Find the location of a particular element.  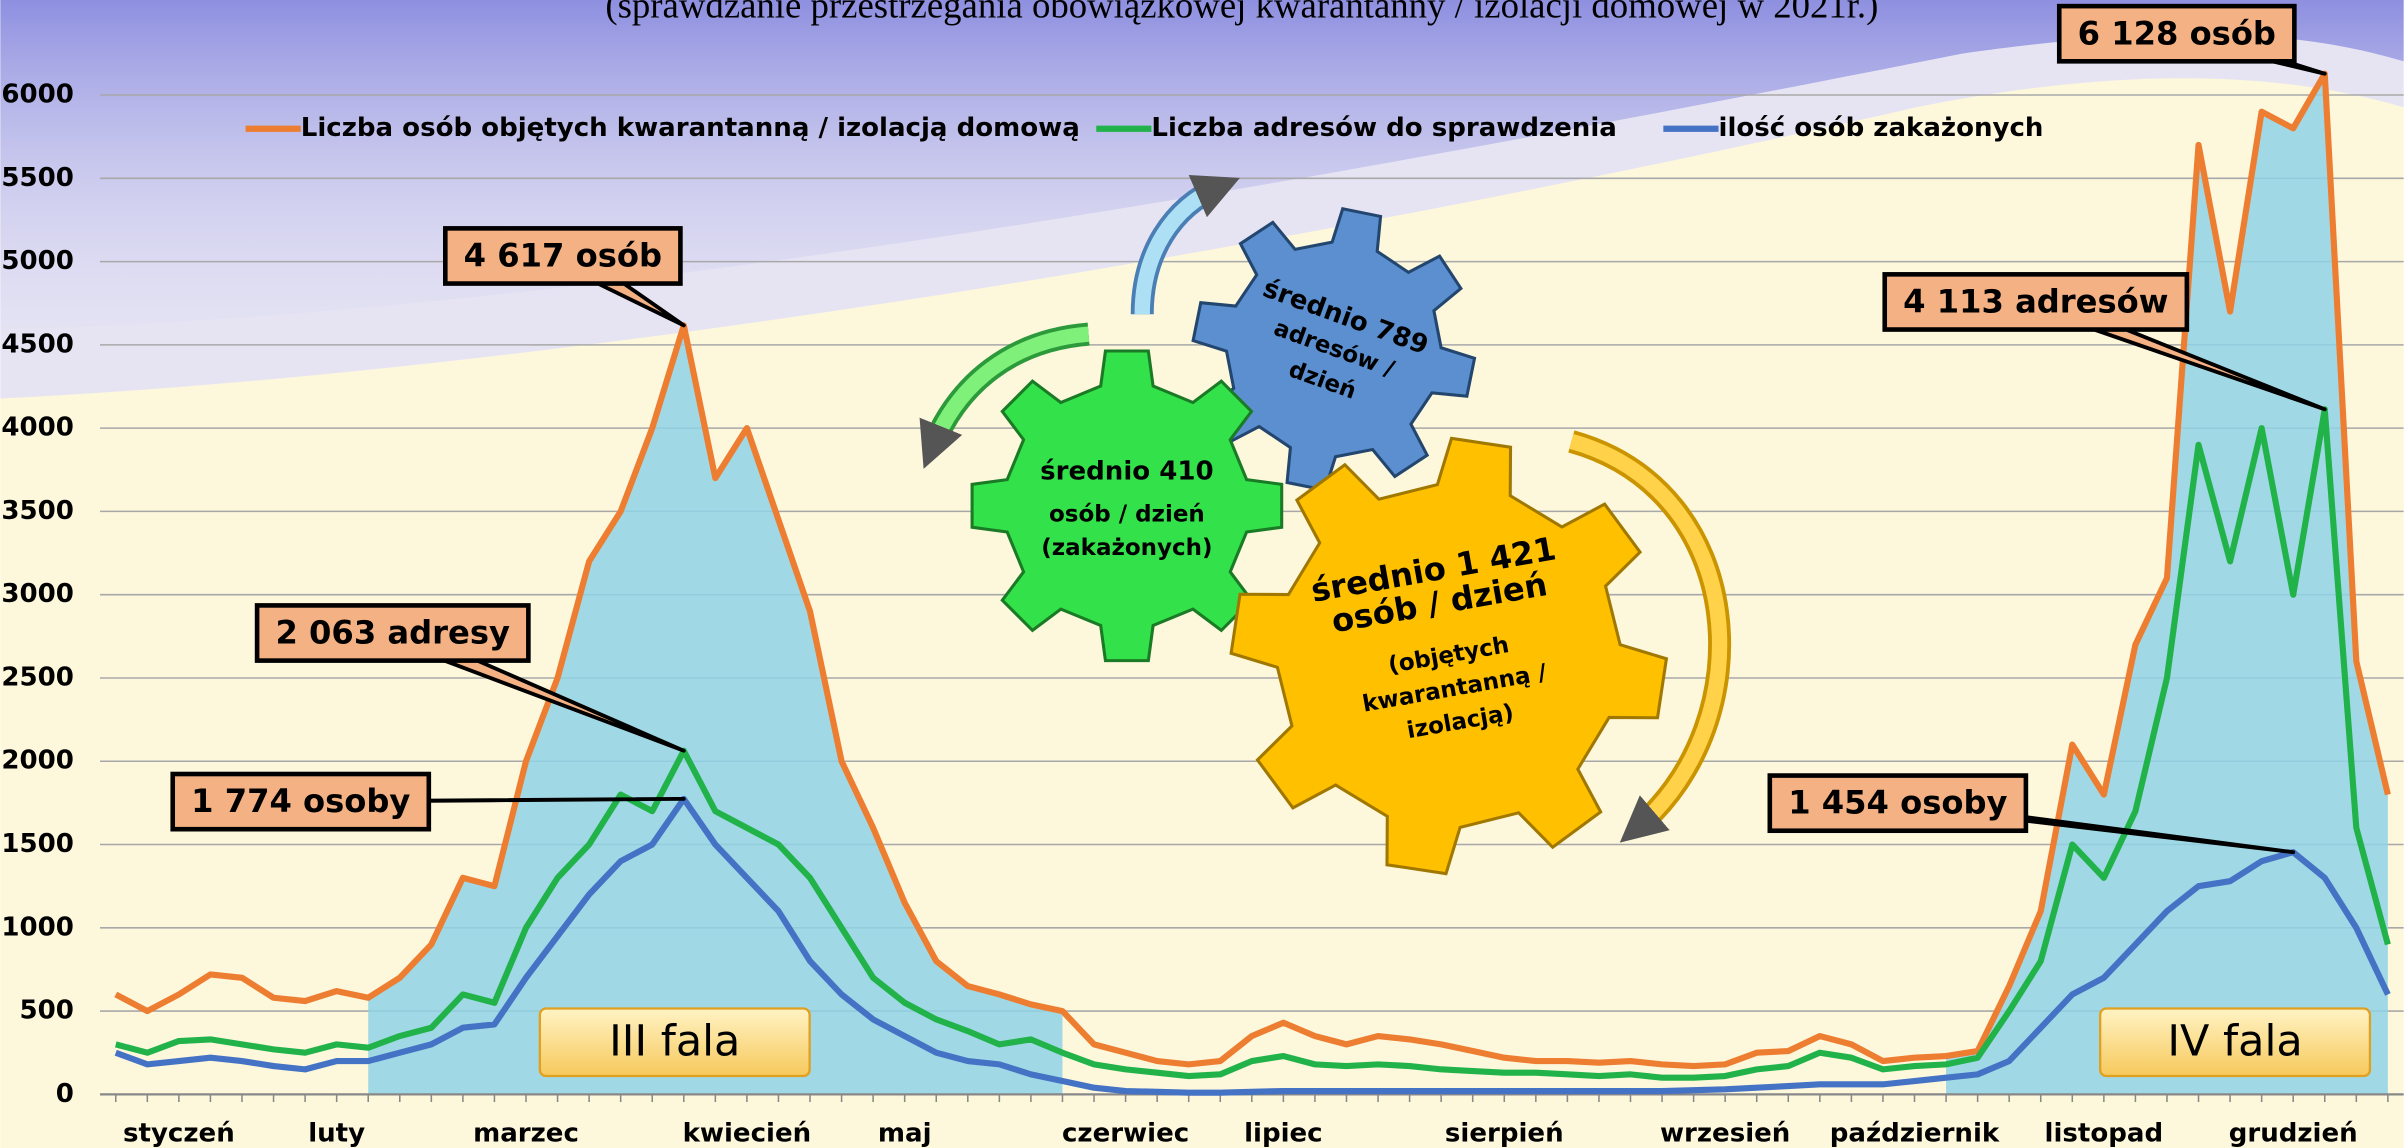

callout-label: 1 774 osoby is located at coordinates (300, 801).